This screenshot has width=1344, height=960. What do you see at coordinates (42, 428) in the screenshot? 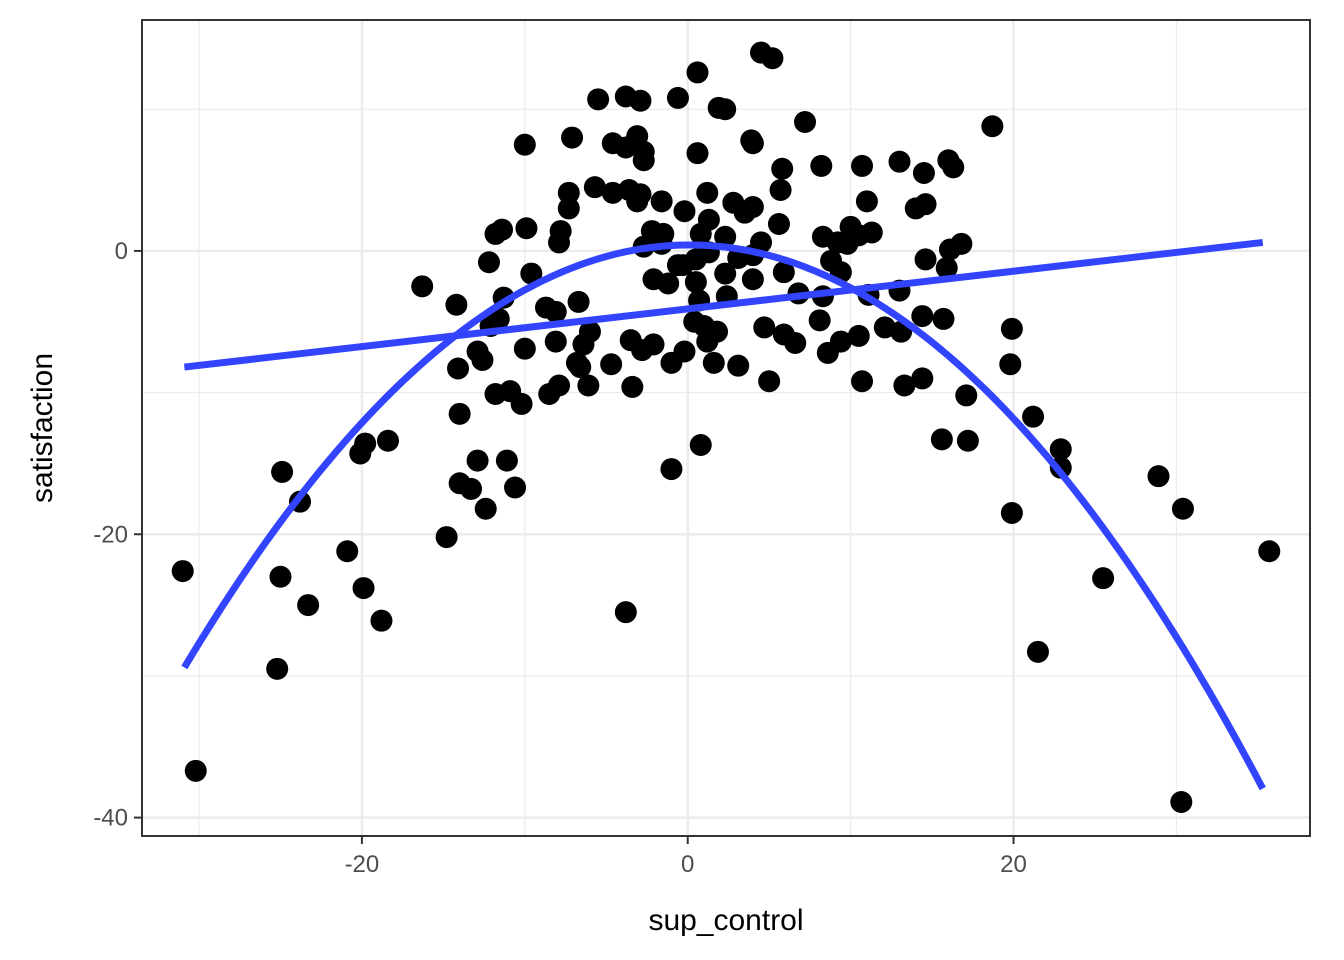
I see `y-axis-title: satisfaction` at bounding box center [42, 428].